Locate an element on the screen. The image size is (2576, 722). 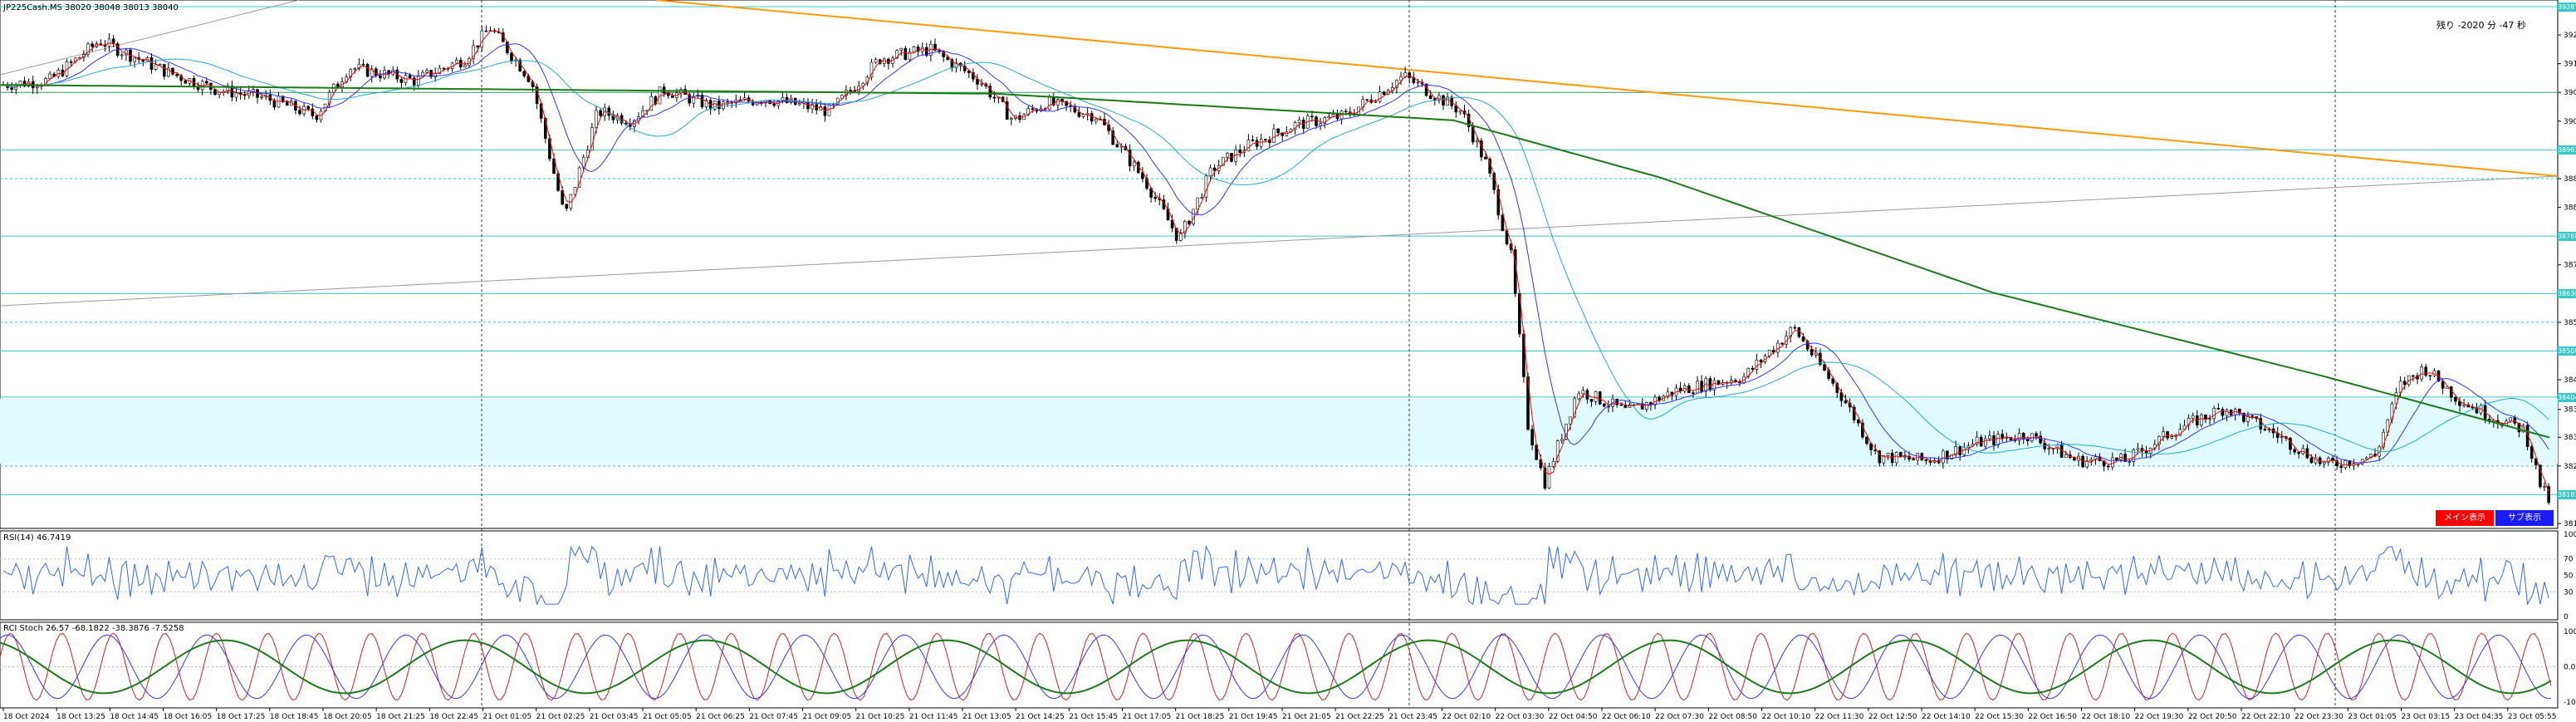
symbol-header: JP225Cash.MS 38020 38048 38013 38040 is located at coordinates (91, 7).